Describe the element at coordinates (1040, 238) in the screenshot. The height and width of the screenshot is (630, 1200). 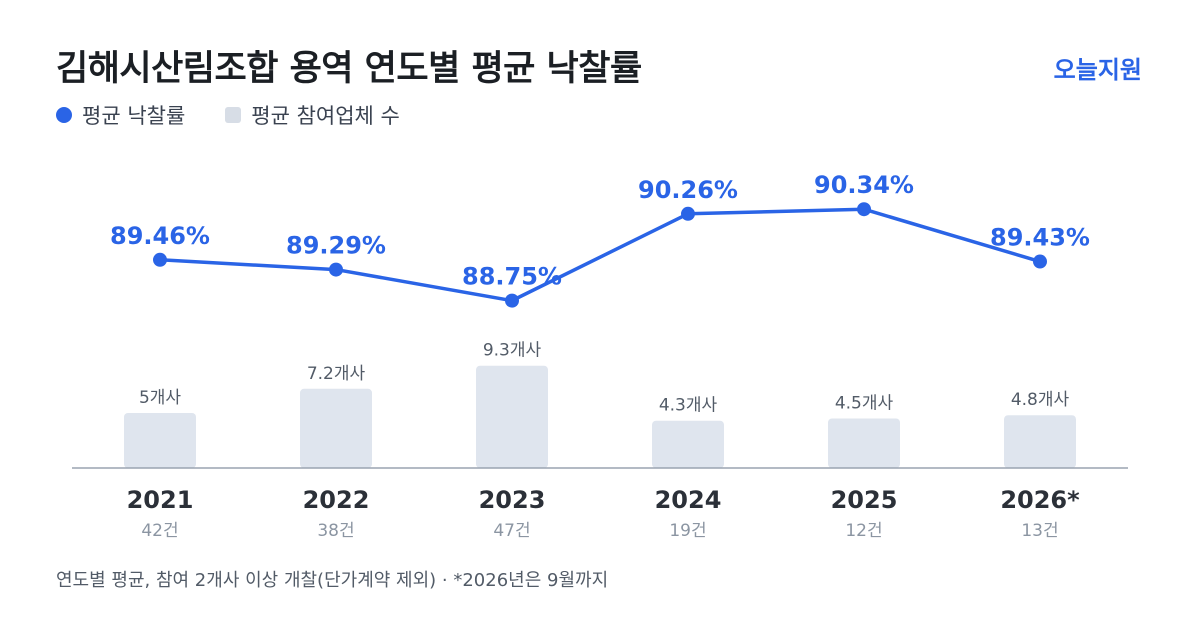
I see `rate-label: 89.43%` at that location.